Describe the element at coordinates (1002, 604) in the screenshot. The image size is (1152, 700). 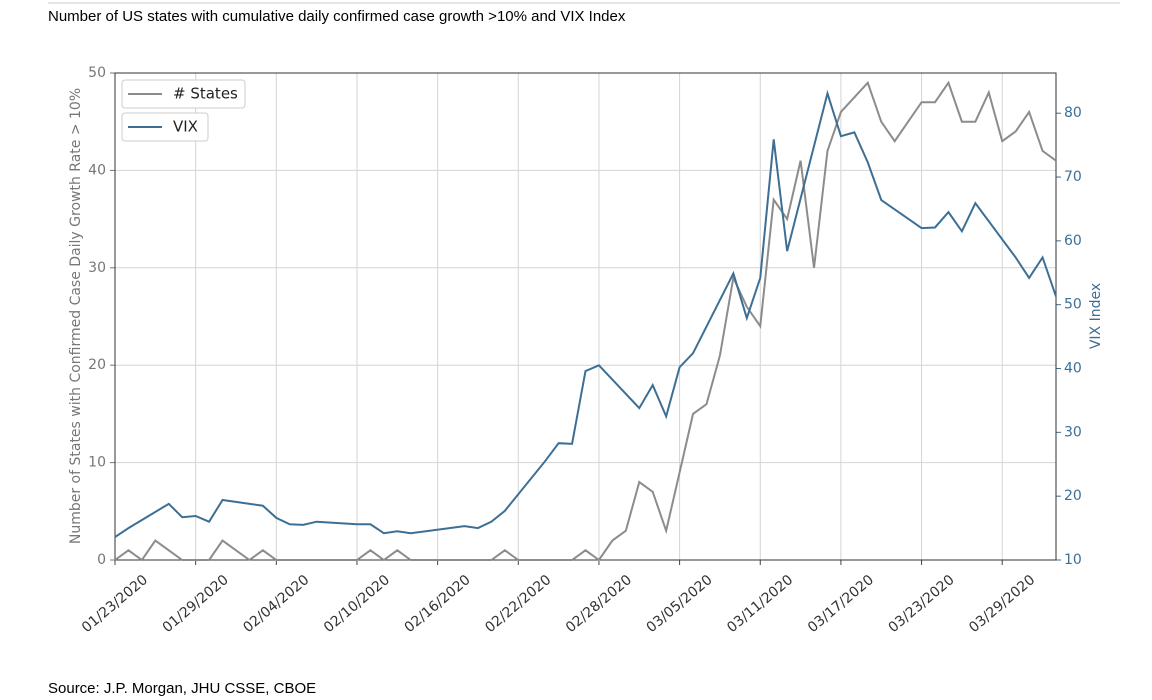
I see `x-tick-label: 03/29/2020` at that location.